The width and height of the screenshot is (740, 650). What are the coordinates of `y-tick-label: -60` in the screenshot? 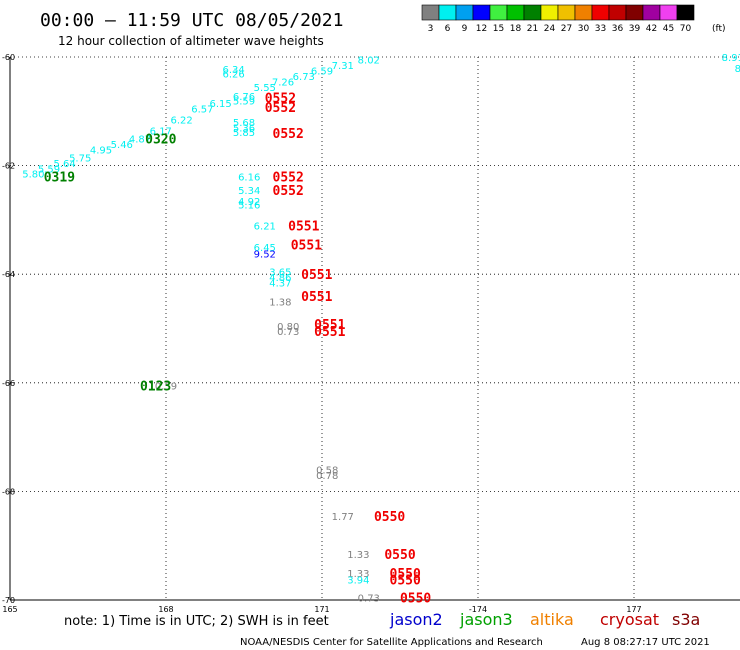 It's located at (8, 57).